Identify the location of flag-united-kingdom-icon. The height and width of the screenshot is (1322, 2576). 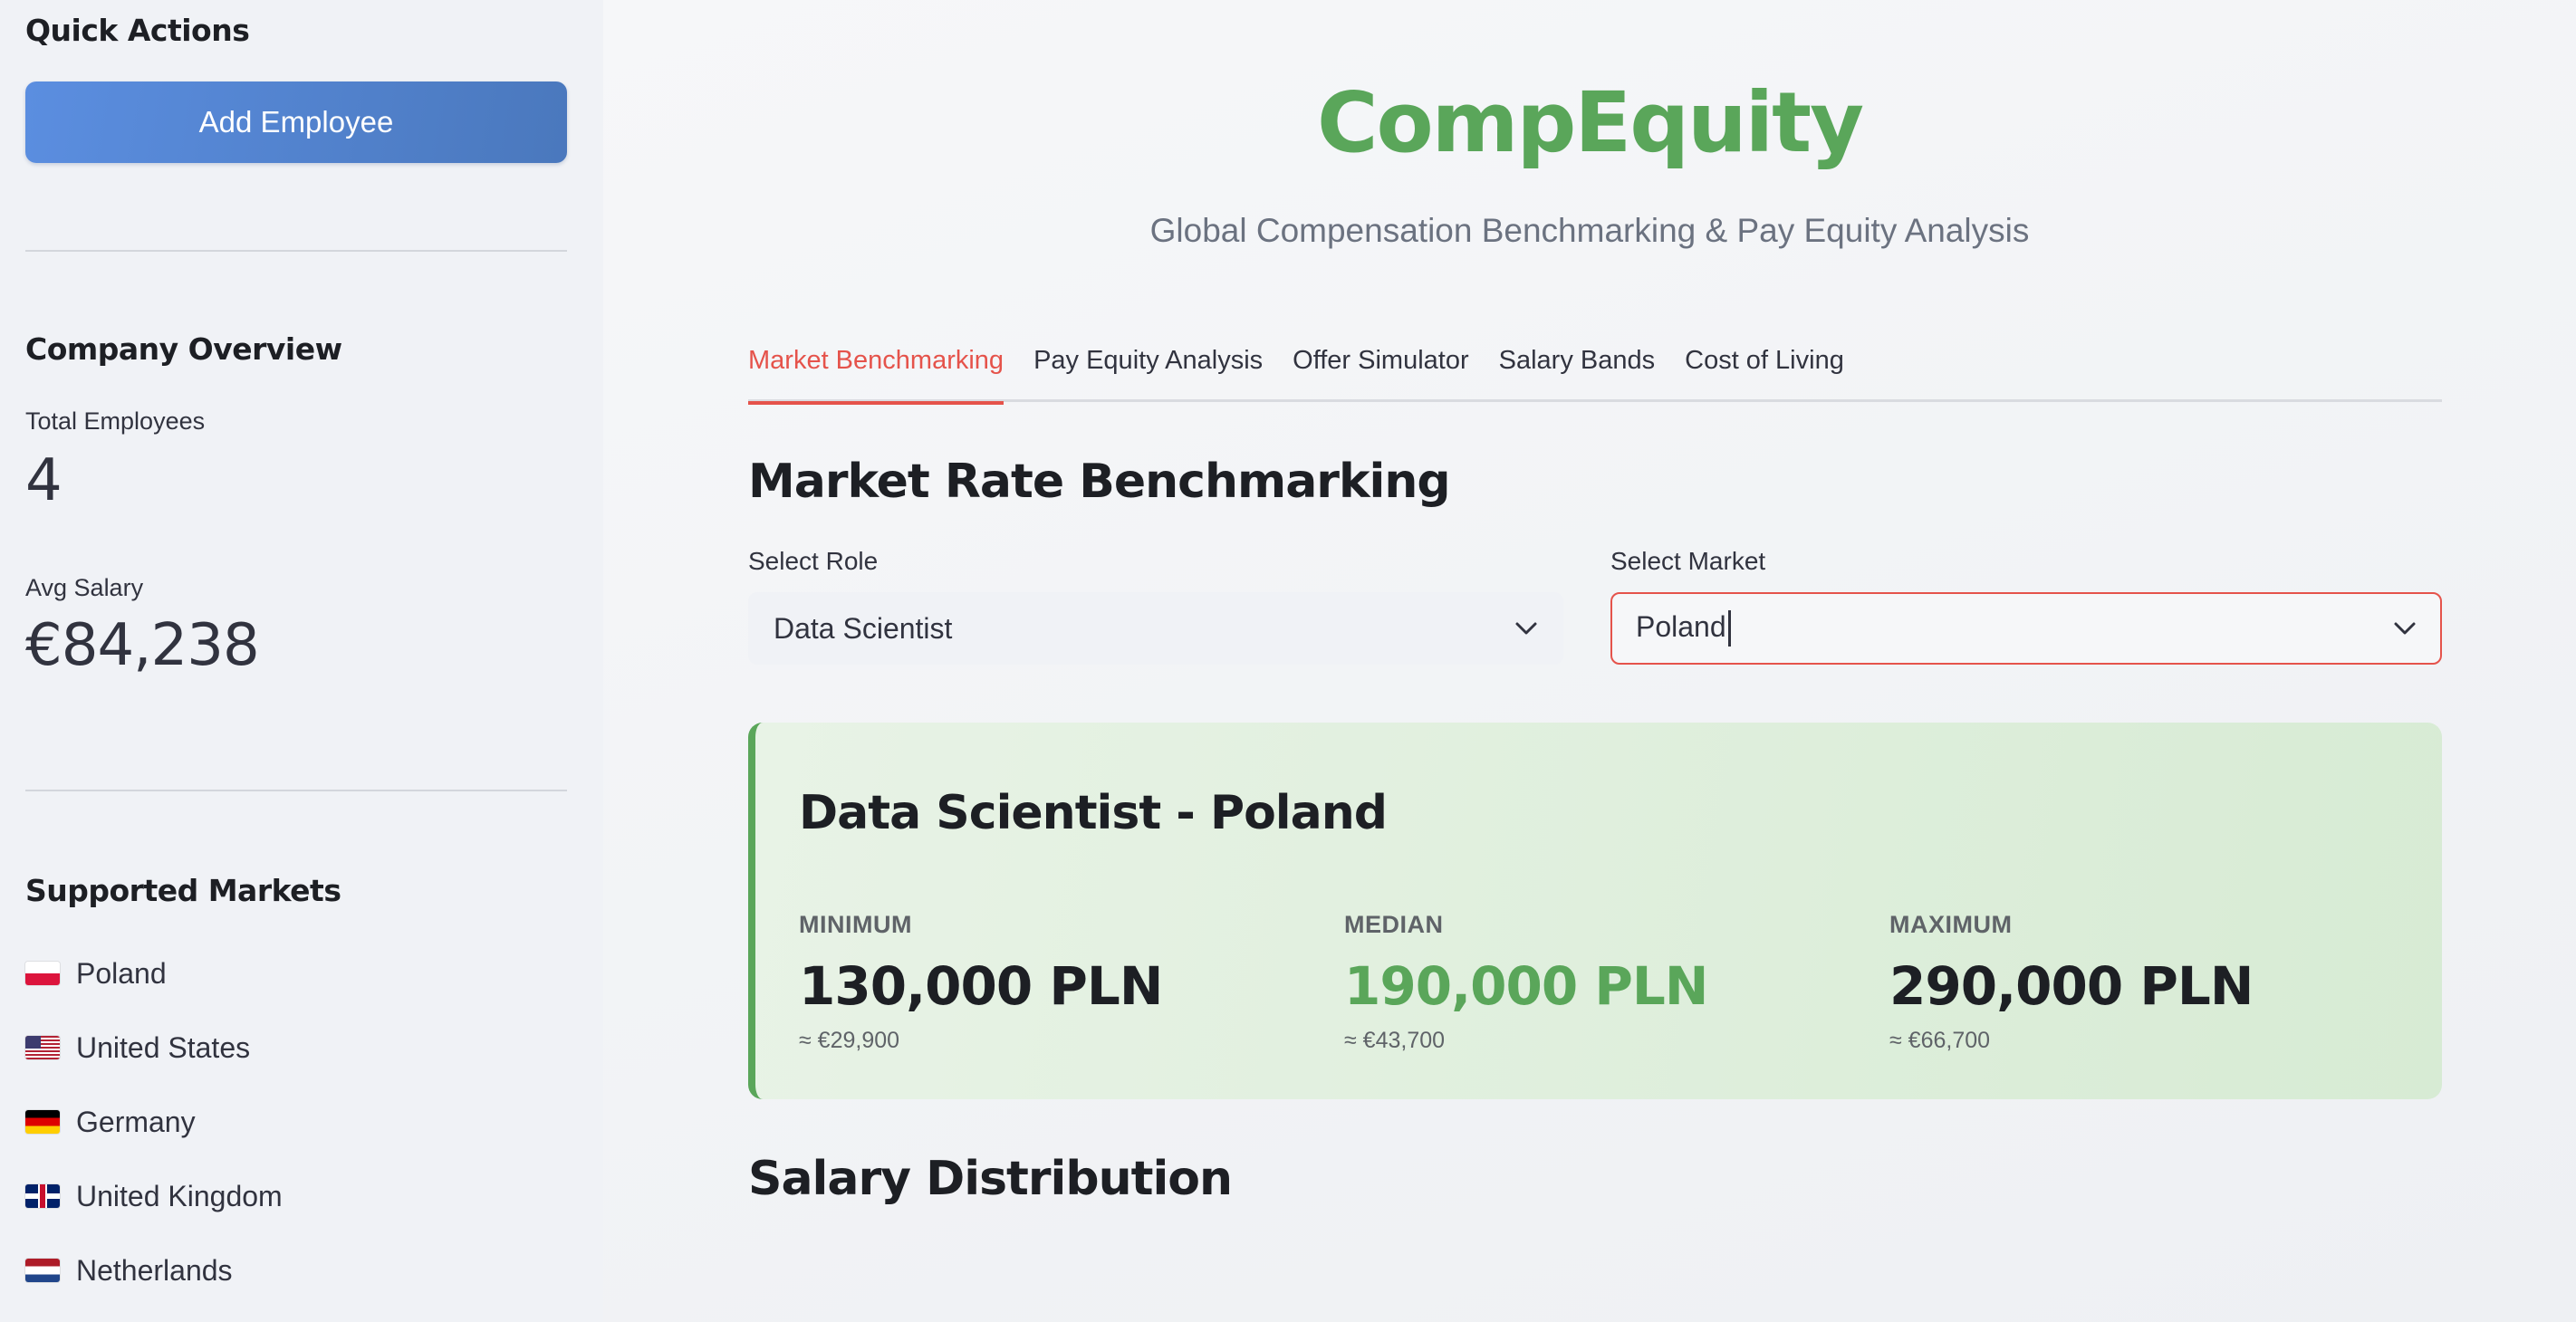
(42, 1196).